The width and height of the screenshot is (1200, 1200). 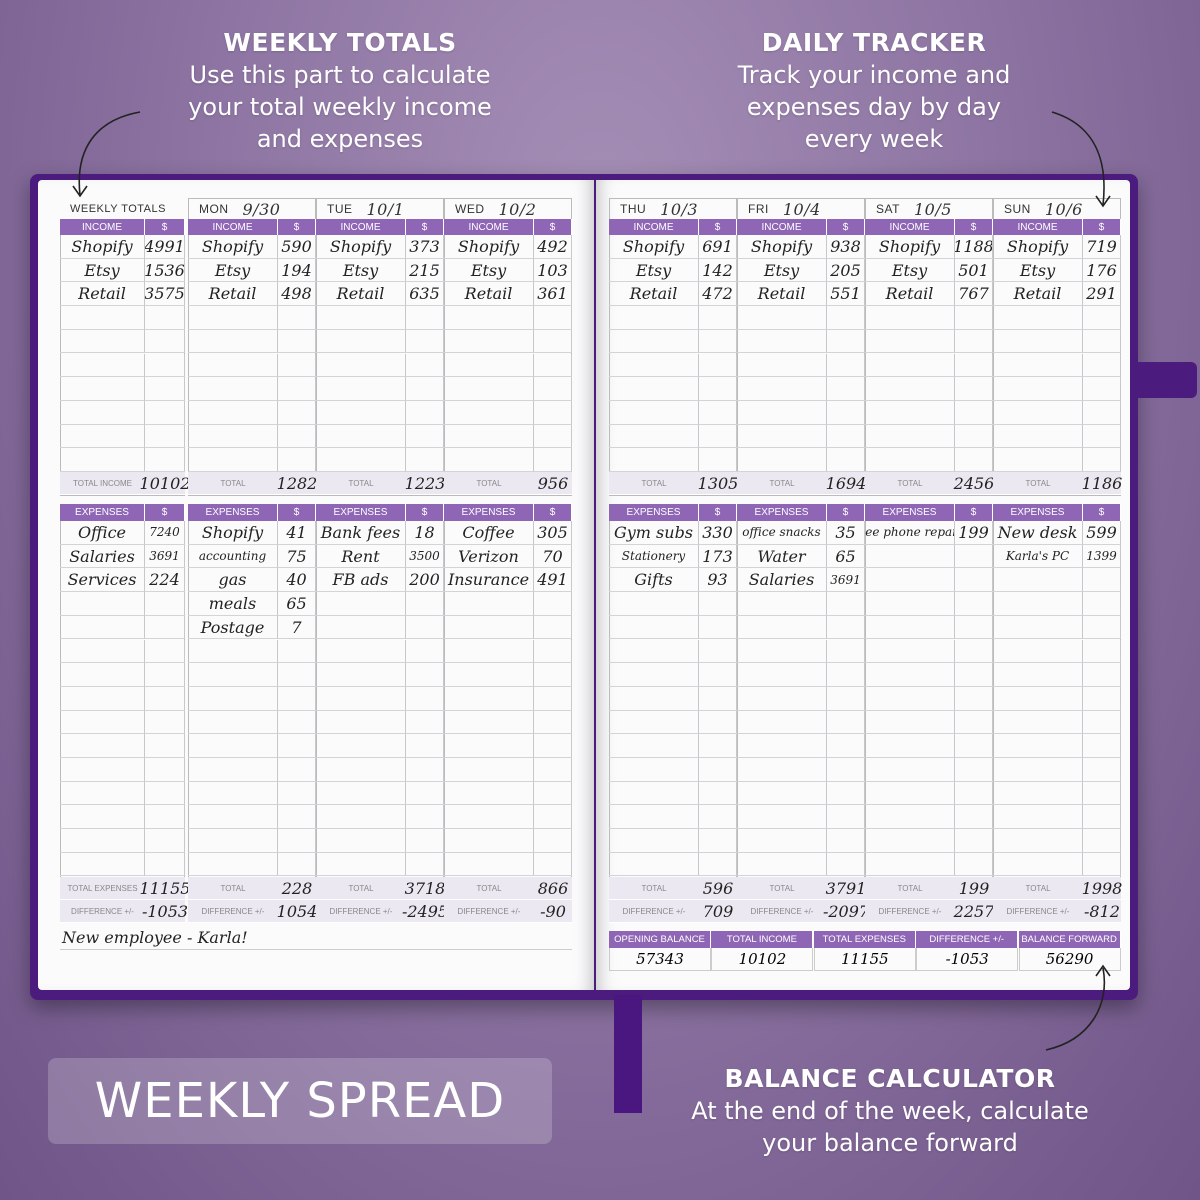 I want to click on expense-amount: 40, so click(x=297, y=580).